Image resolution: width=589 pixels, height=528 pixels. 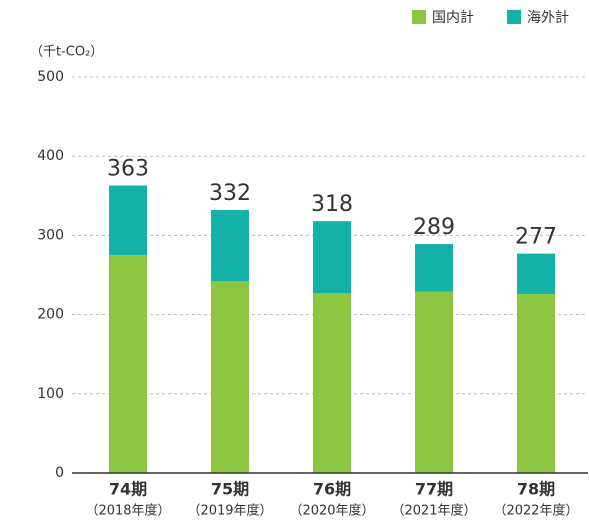 What do you see at coordinates (50, 394) in the screenshot?
I see `y-tick-label: 100` at bounding box center [50, 394].